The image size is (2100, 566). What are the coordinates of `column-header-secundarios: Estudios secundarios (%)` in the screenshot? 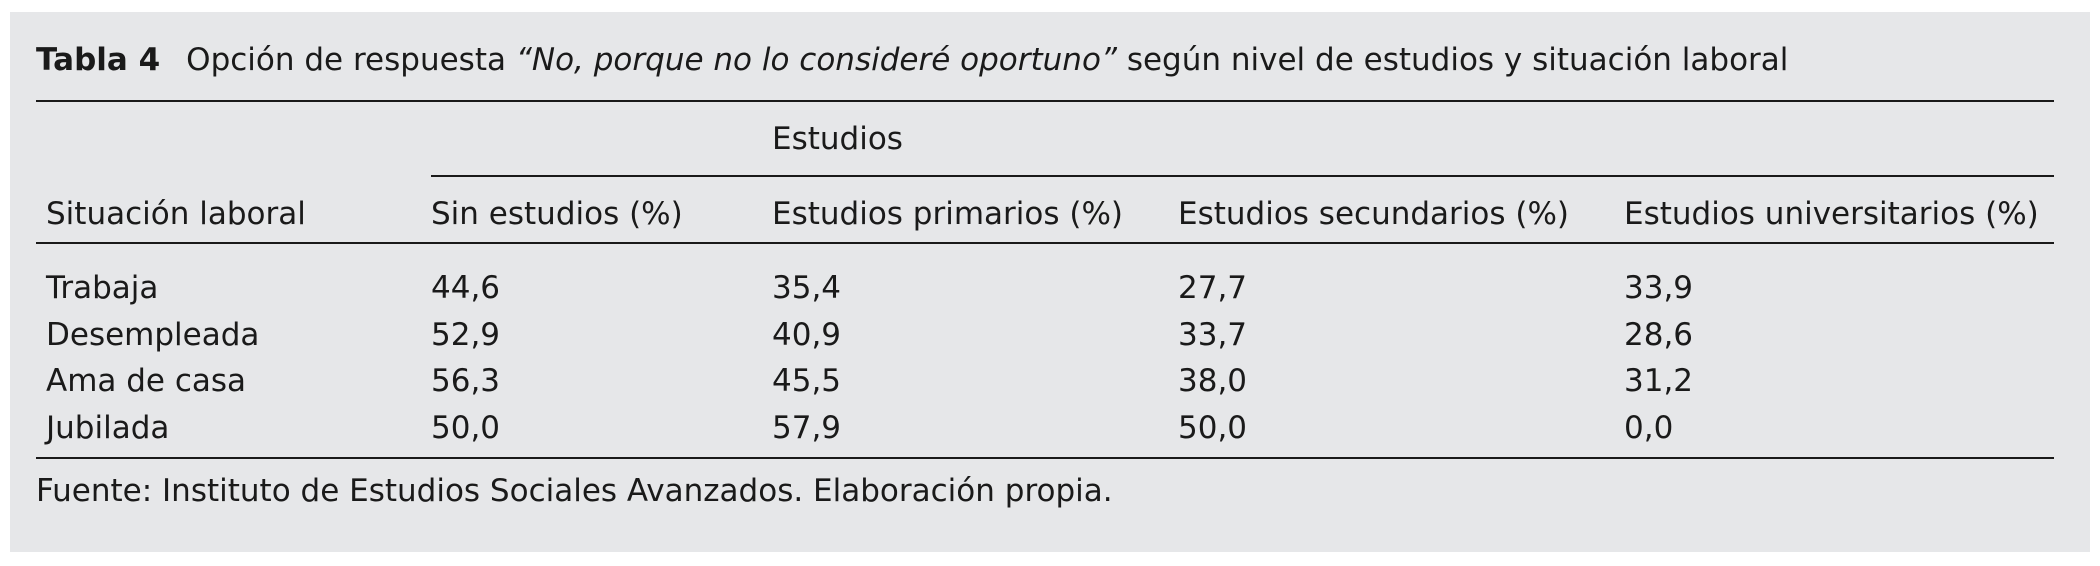 It's located at (1374, 214).